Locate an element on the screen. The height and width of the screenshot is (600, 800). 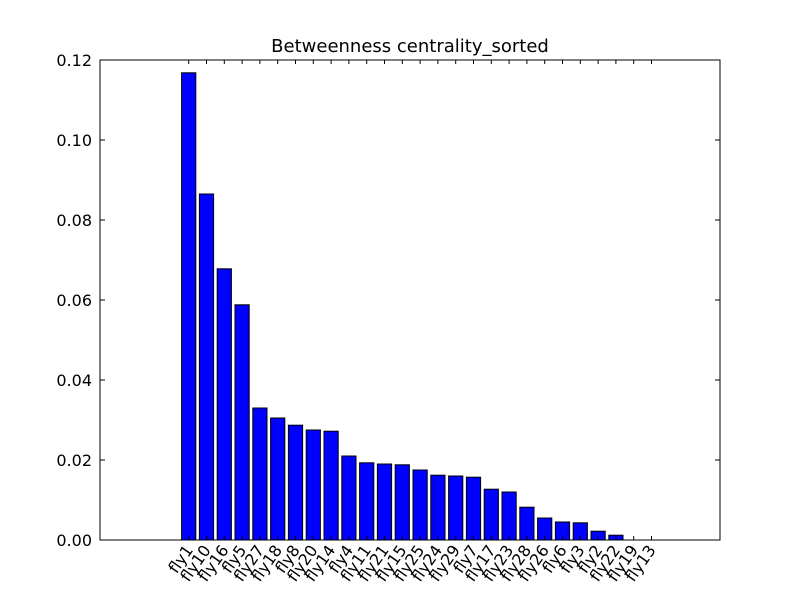
bar-fly24 is located at coordinates (438, 507).